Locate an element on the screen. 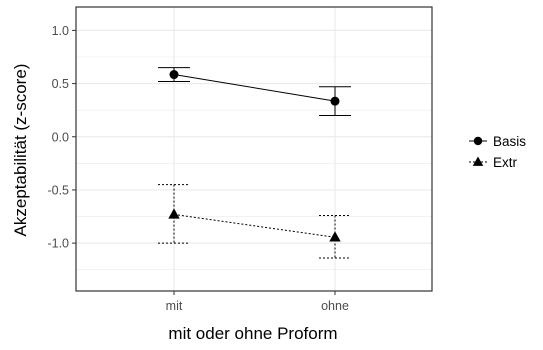  legend-item-extr: Extr is located at coordinates (493, 162).